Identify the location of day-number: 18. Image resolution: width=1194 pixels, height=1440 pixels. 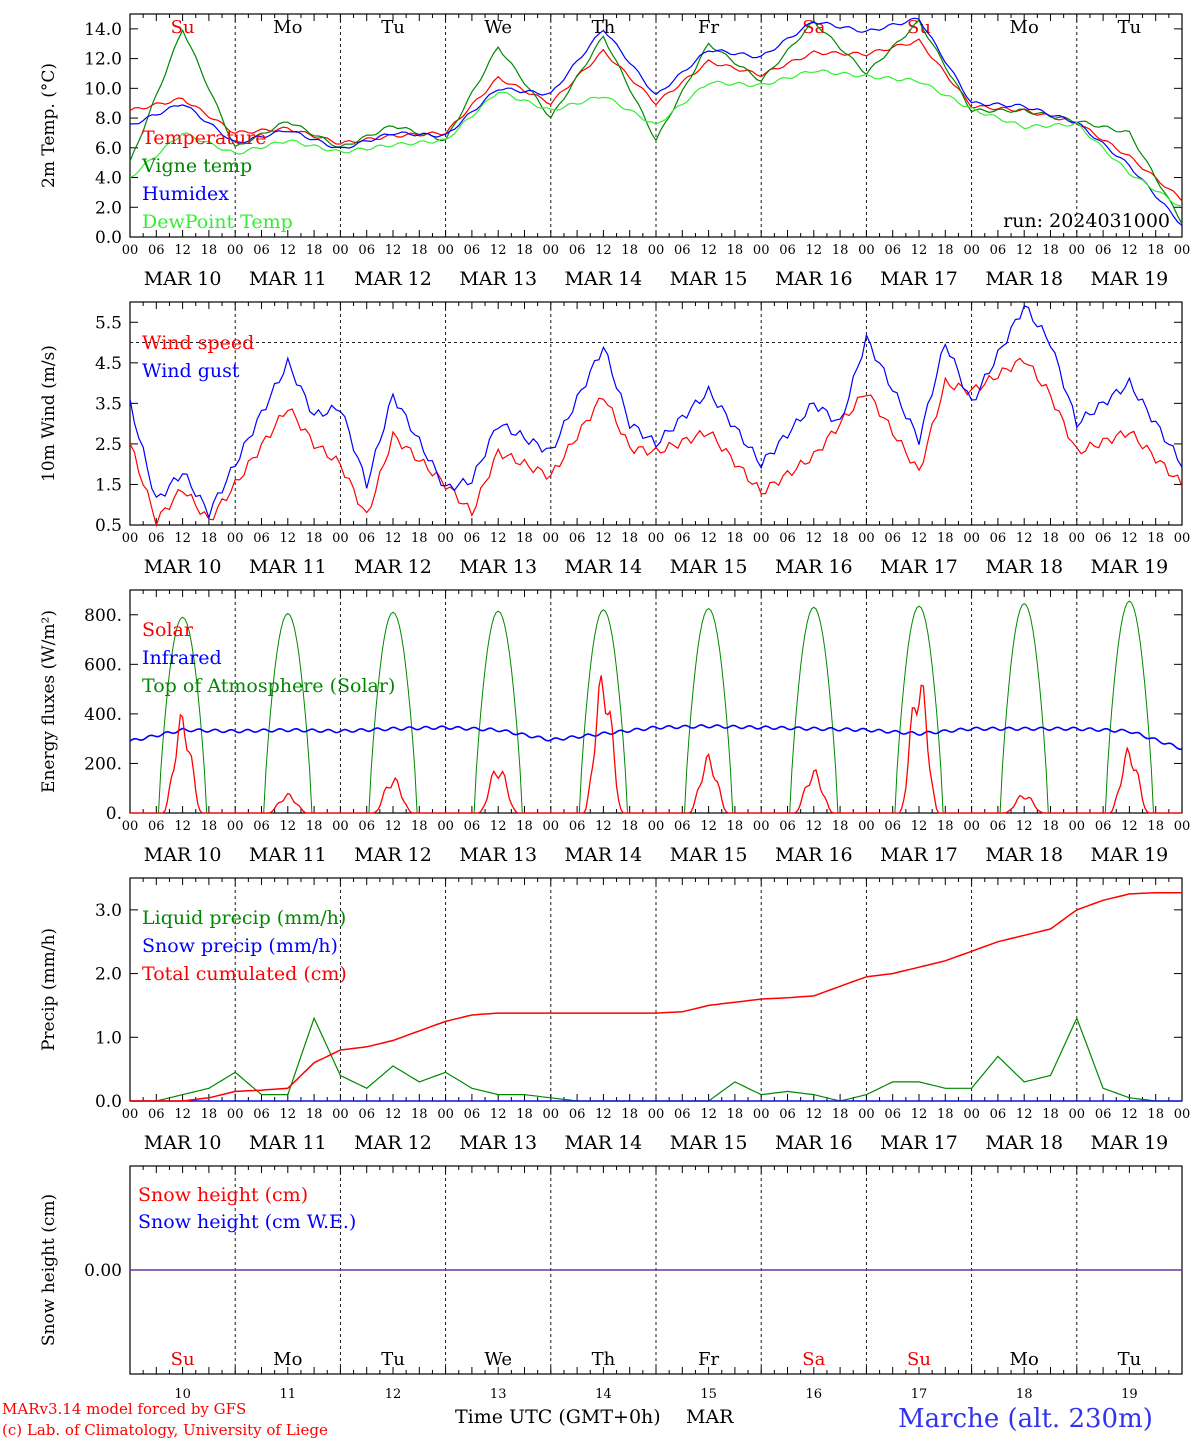
(1024, 1394).